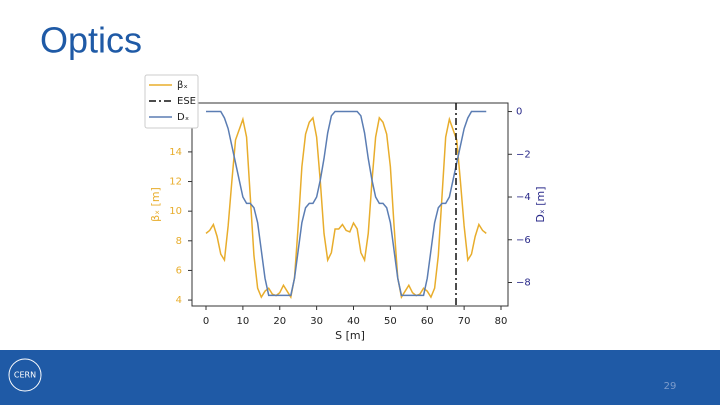 This screenshot has width=720, height=405. I want to click on x-tick-label: 50, so click(390, 321).